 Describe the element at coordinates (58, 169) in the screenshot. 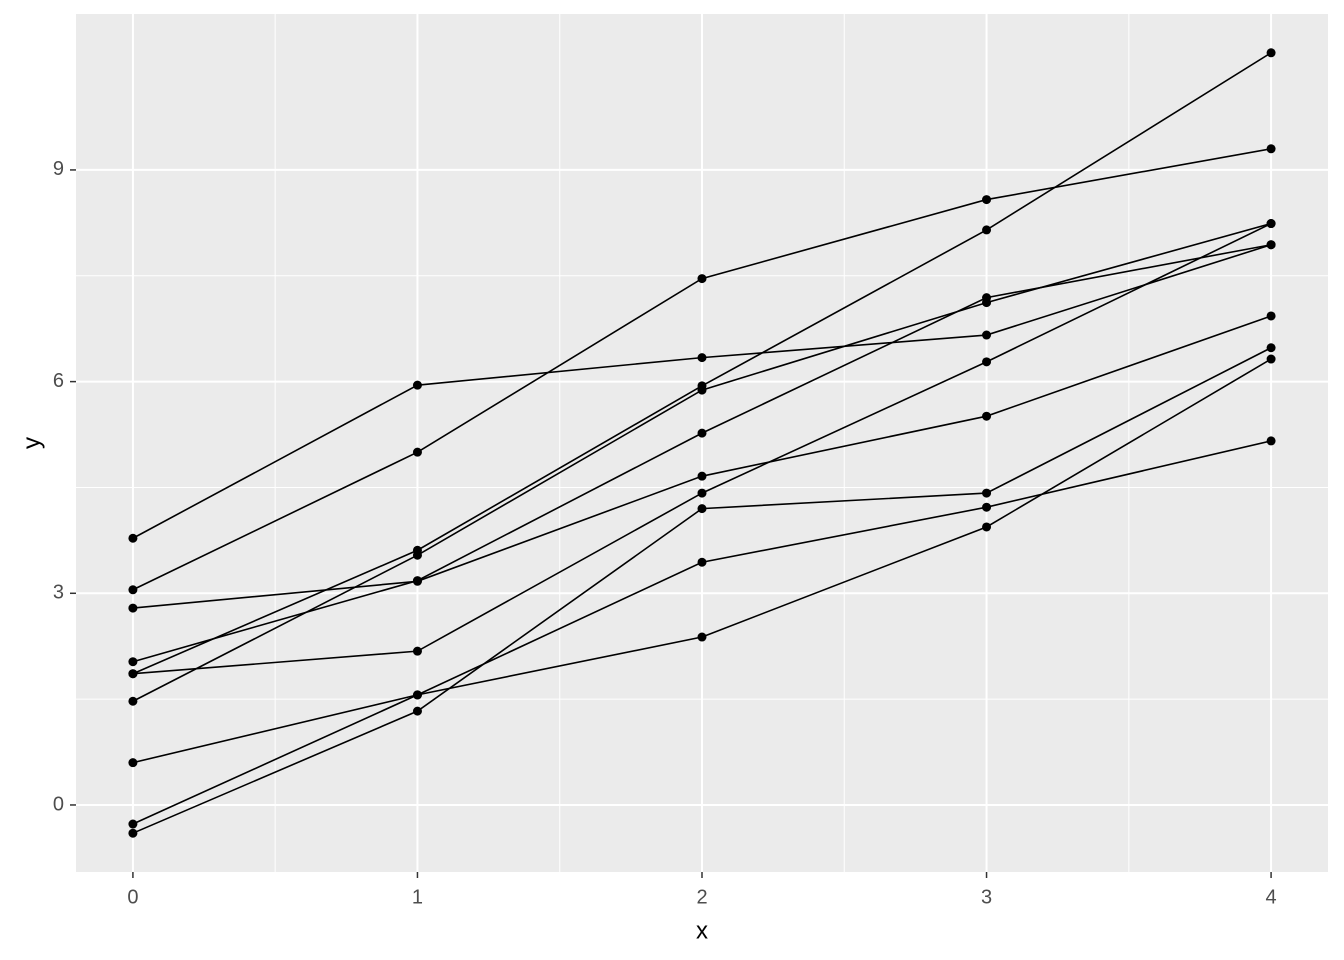

I see `y-tick-label: 9` at that location.